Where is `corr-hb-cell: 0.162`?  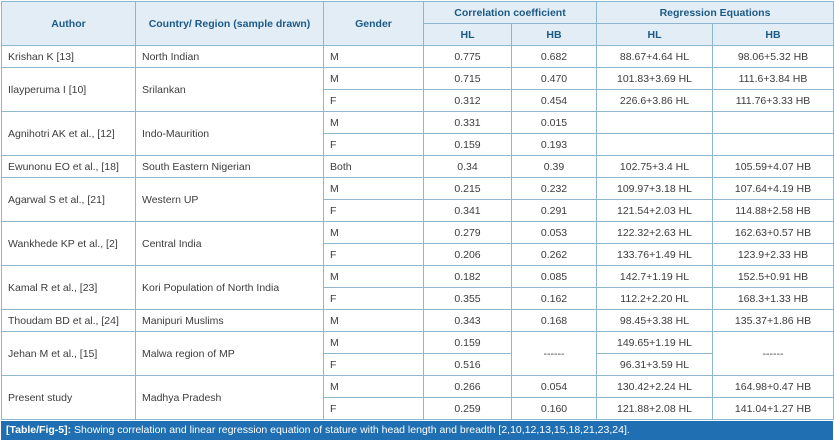
corr-hb-cell: 0.162 is located at coordinates (554, 298).